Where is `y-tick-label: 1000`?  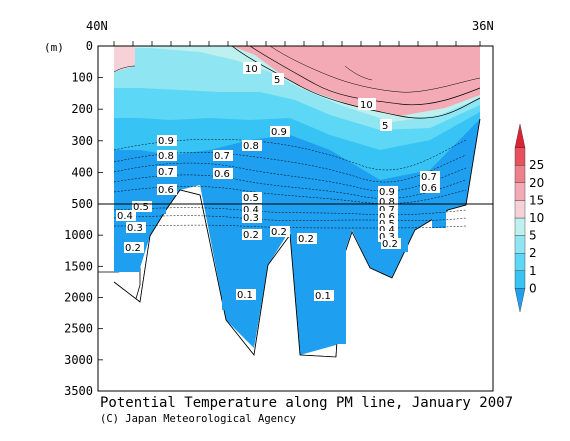 y-tick-label: 1000 is located at coordinates (78, 235).